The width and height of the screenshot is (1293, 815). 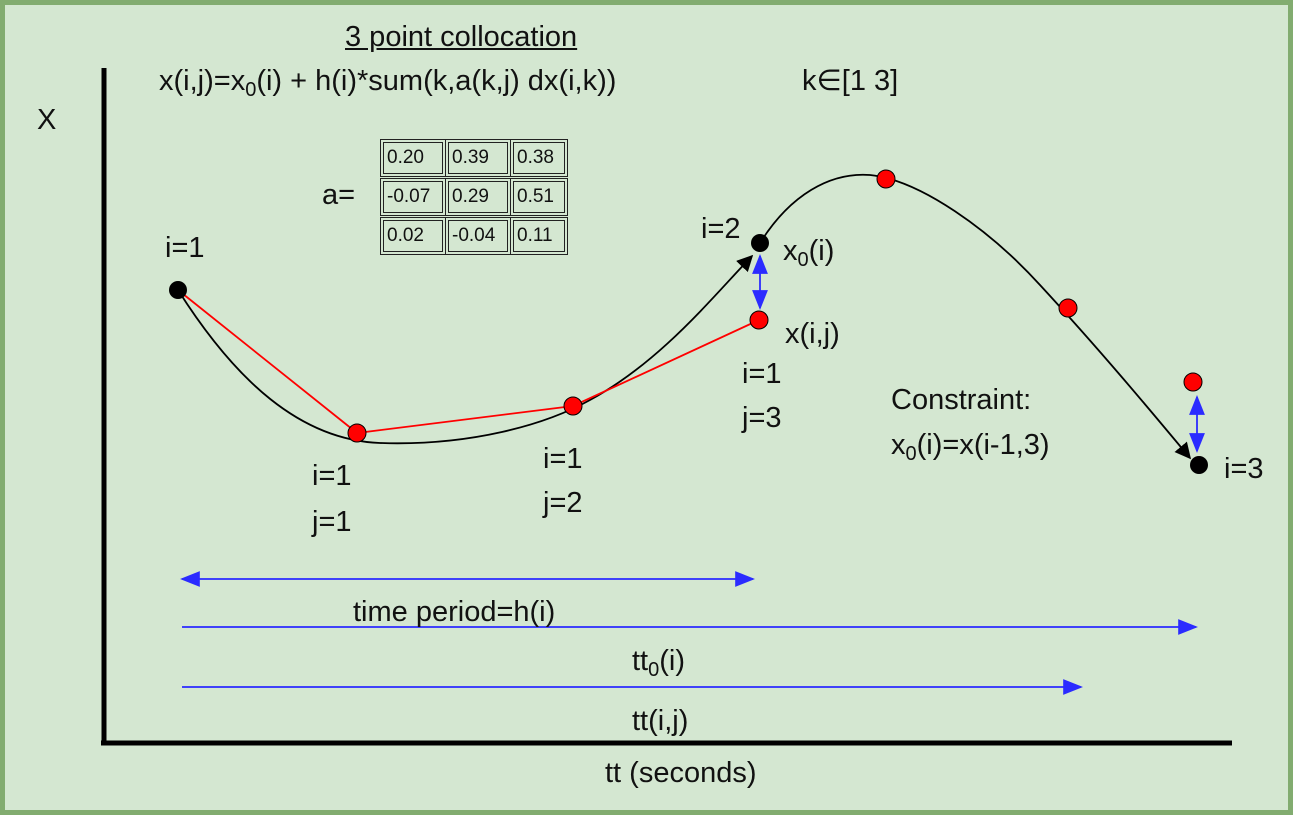 I want to click on y-axis-label: X, so click(x=47, y=120).